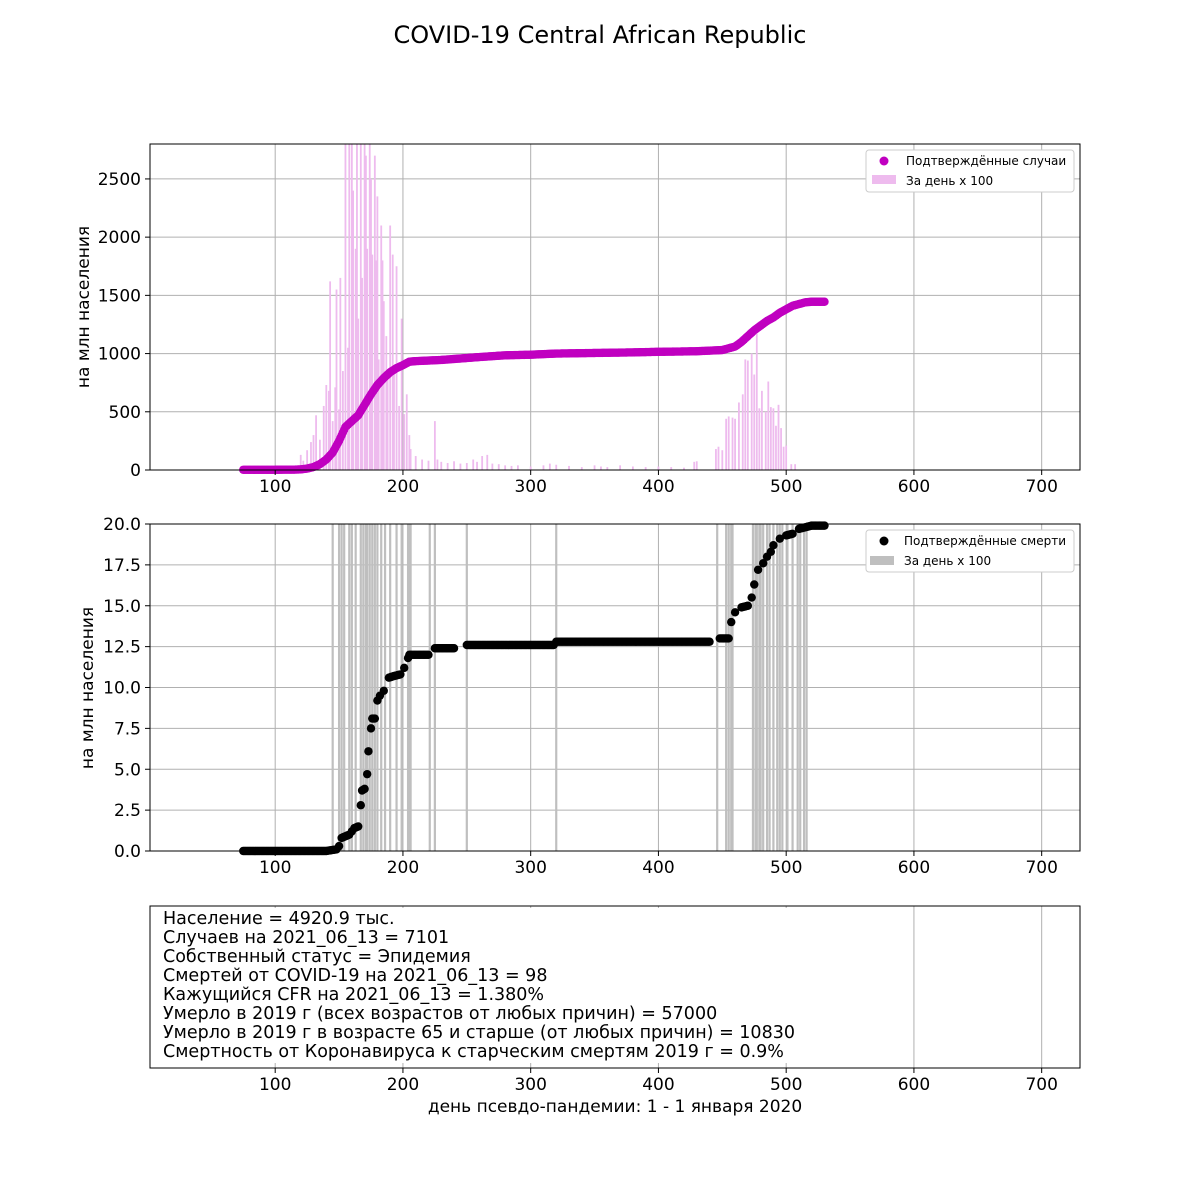  Describe the element at coordinates (600, 35) in the screenshot. I see `figure-title: COVID-19 Central African Republic` at that location.